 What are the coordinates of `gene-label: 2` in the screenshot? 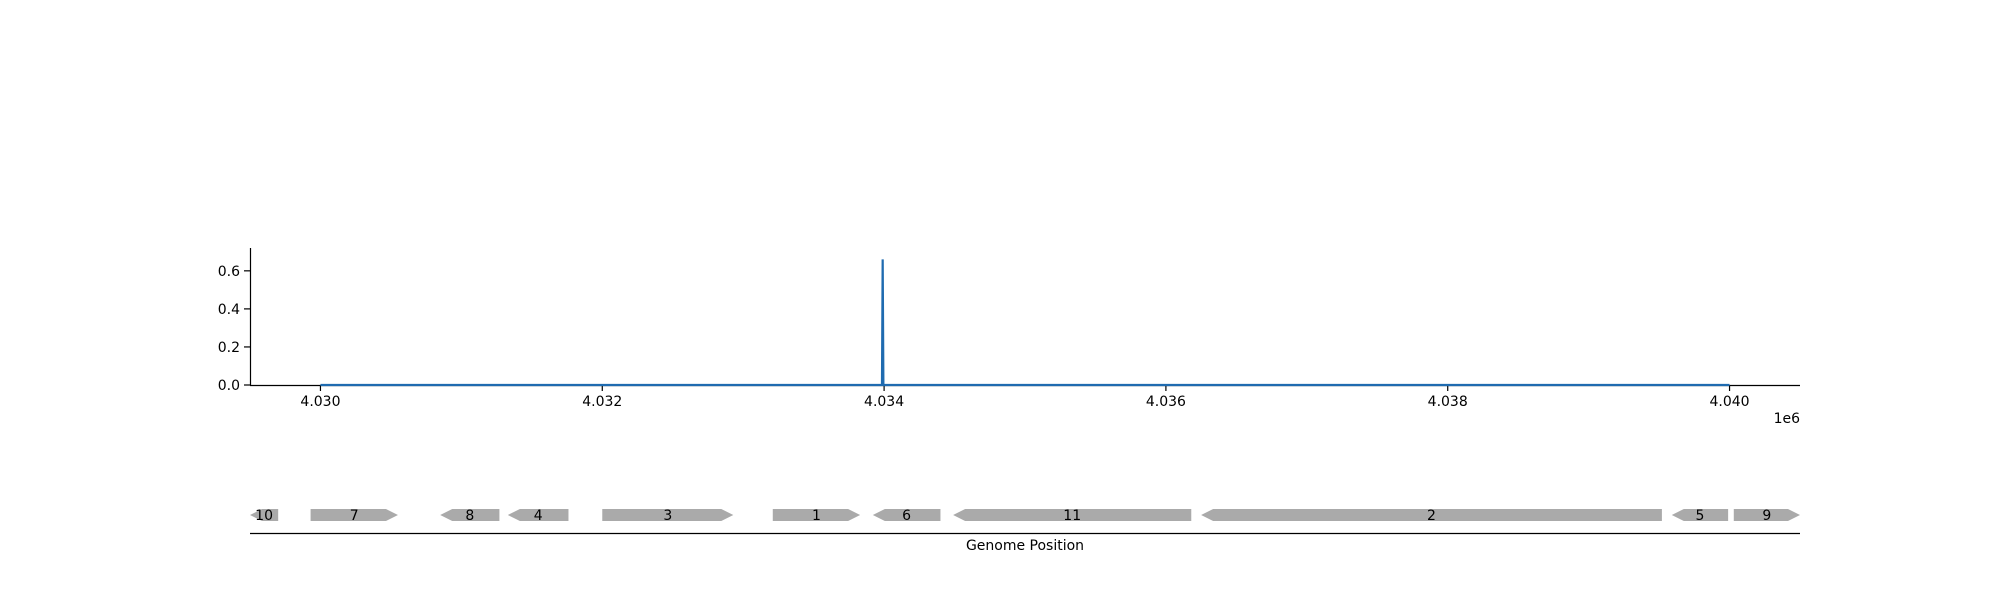 It's located at (1431, 516).